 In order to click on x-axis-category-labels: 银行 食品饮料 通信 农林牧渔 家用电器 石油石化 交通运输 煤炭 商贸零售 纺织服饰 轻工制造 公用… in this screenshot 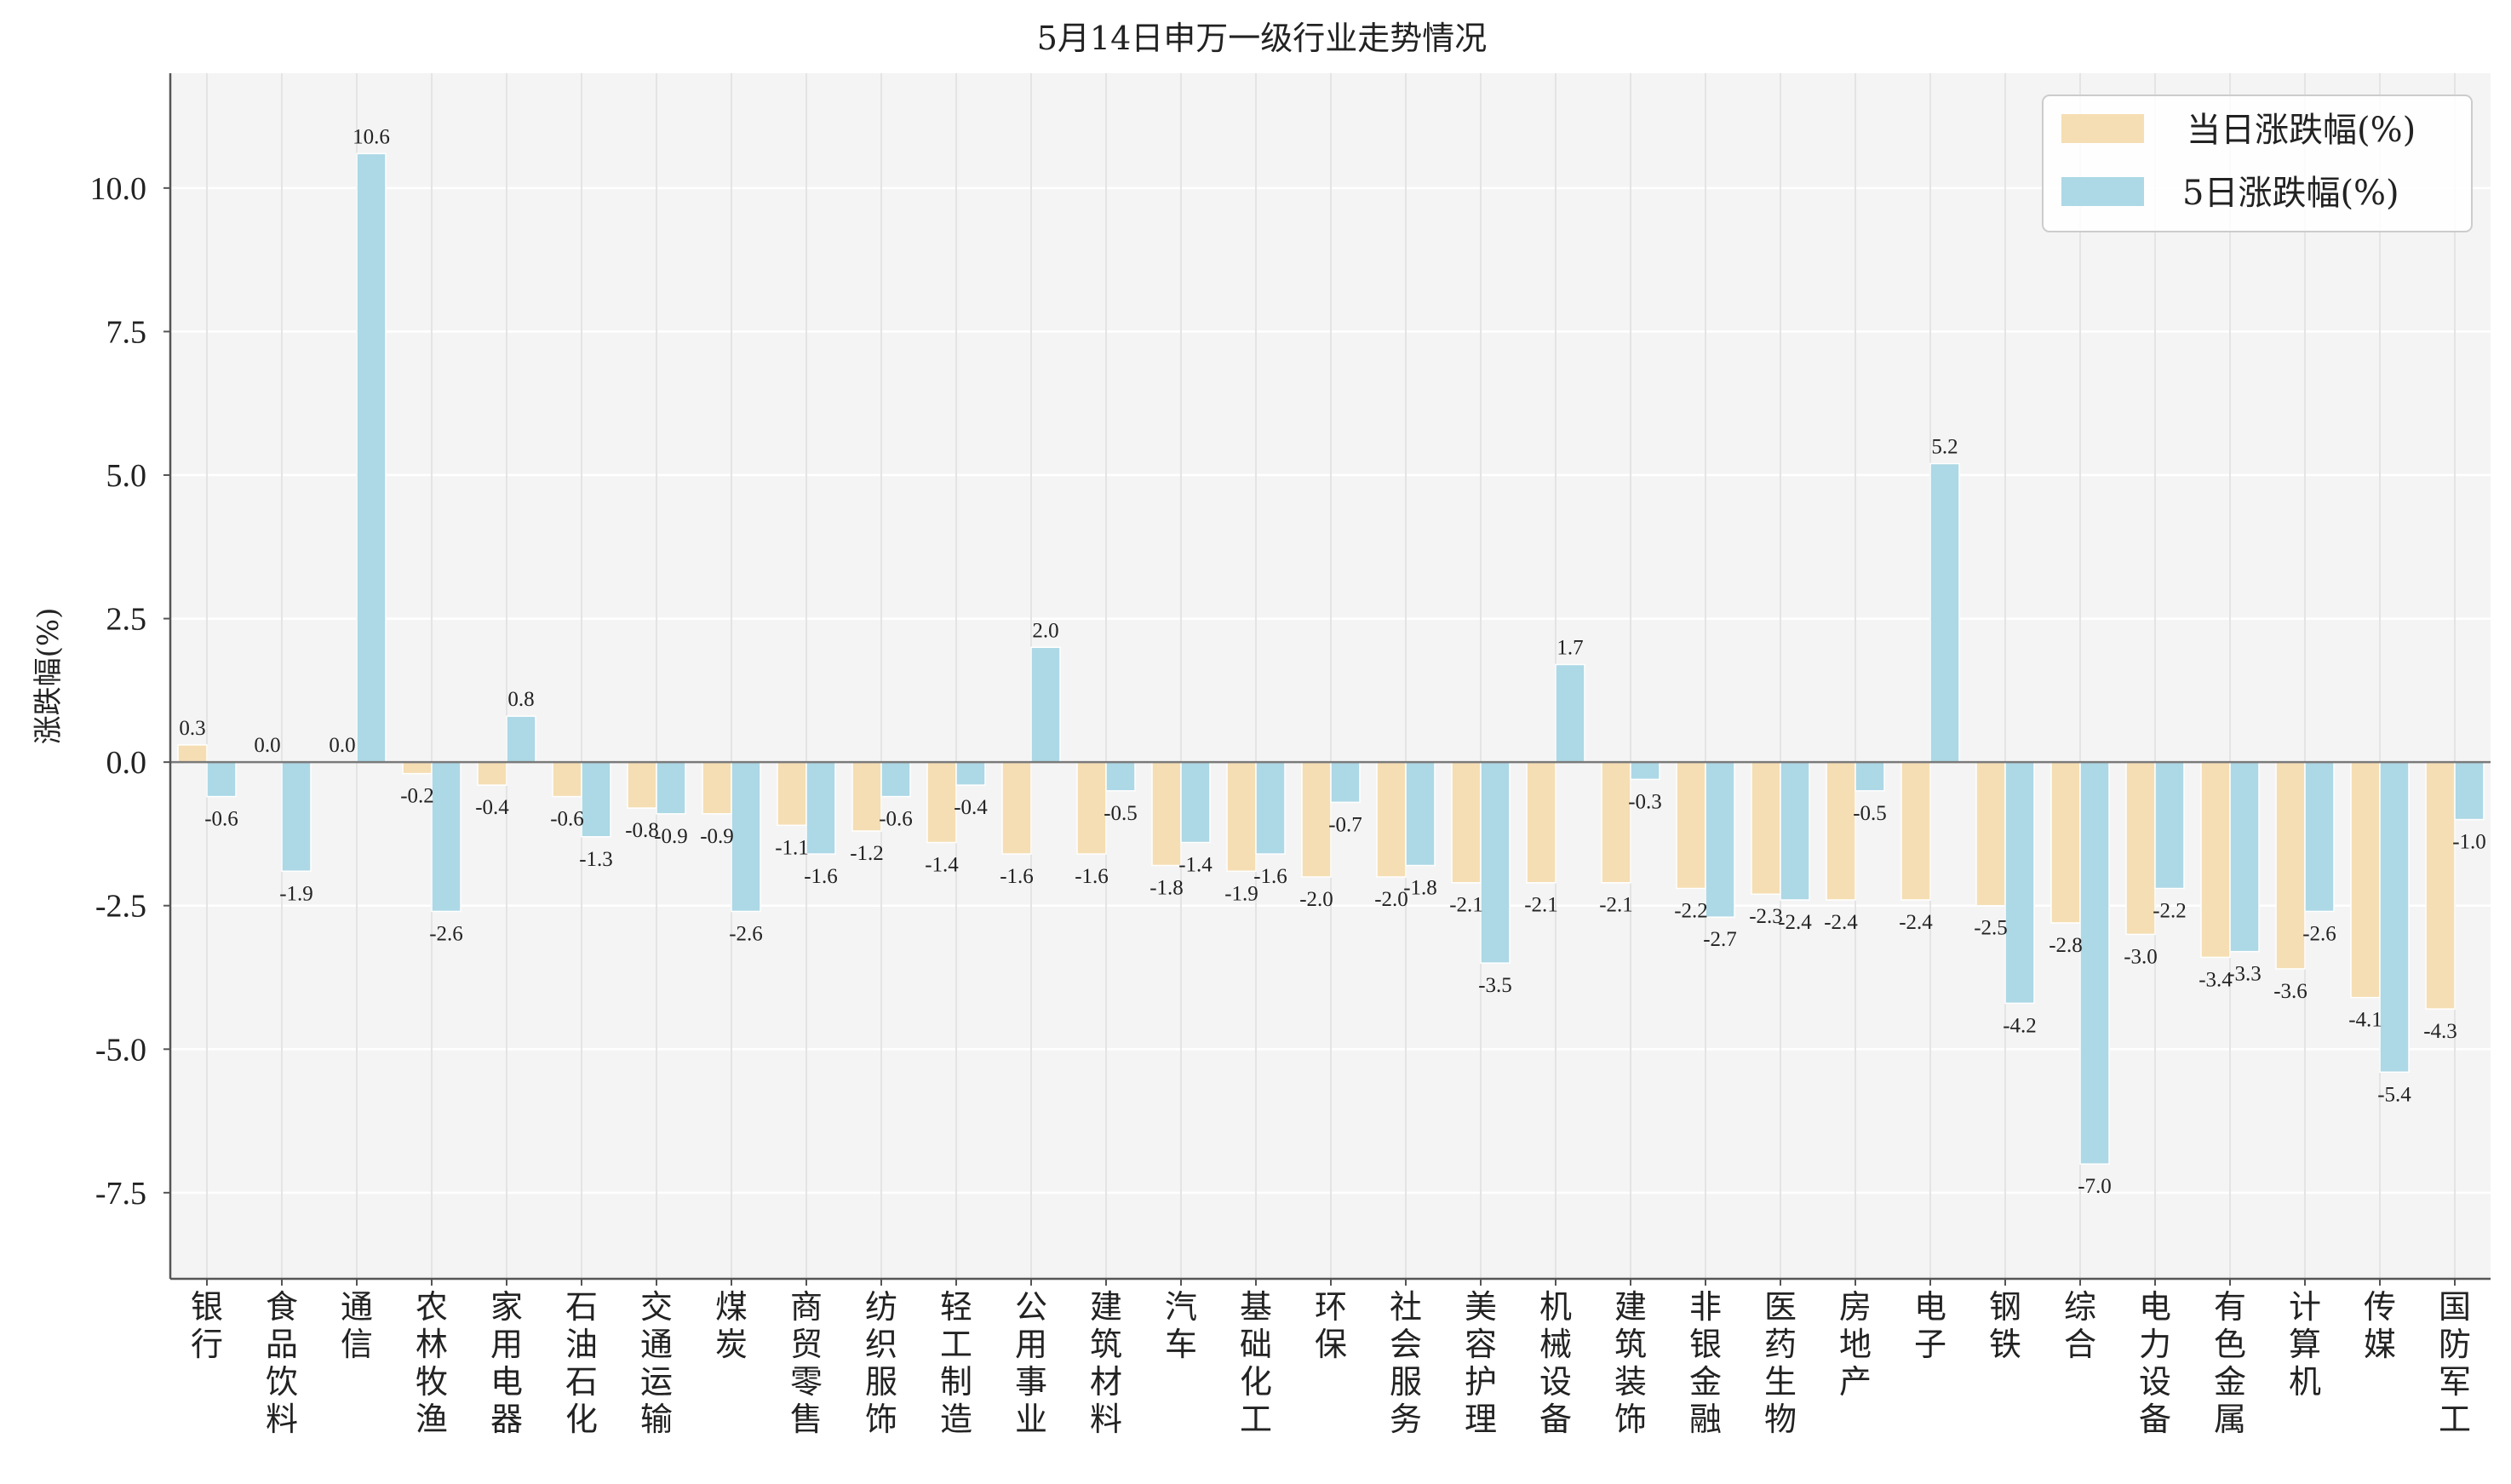, I will do `click(1331, 1358)`.